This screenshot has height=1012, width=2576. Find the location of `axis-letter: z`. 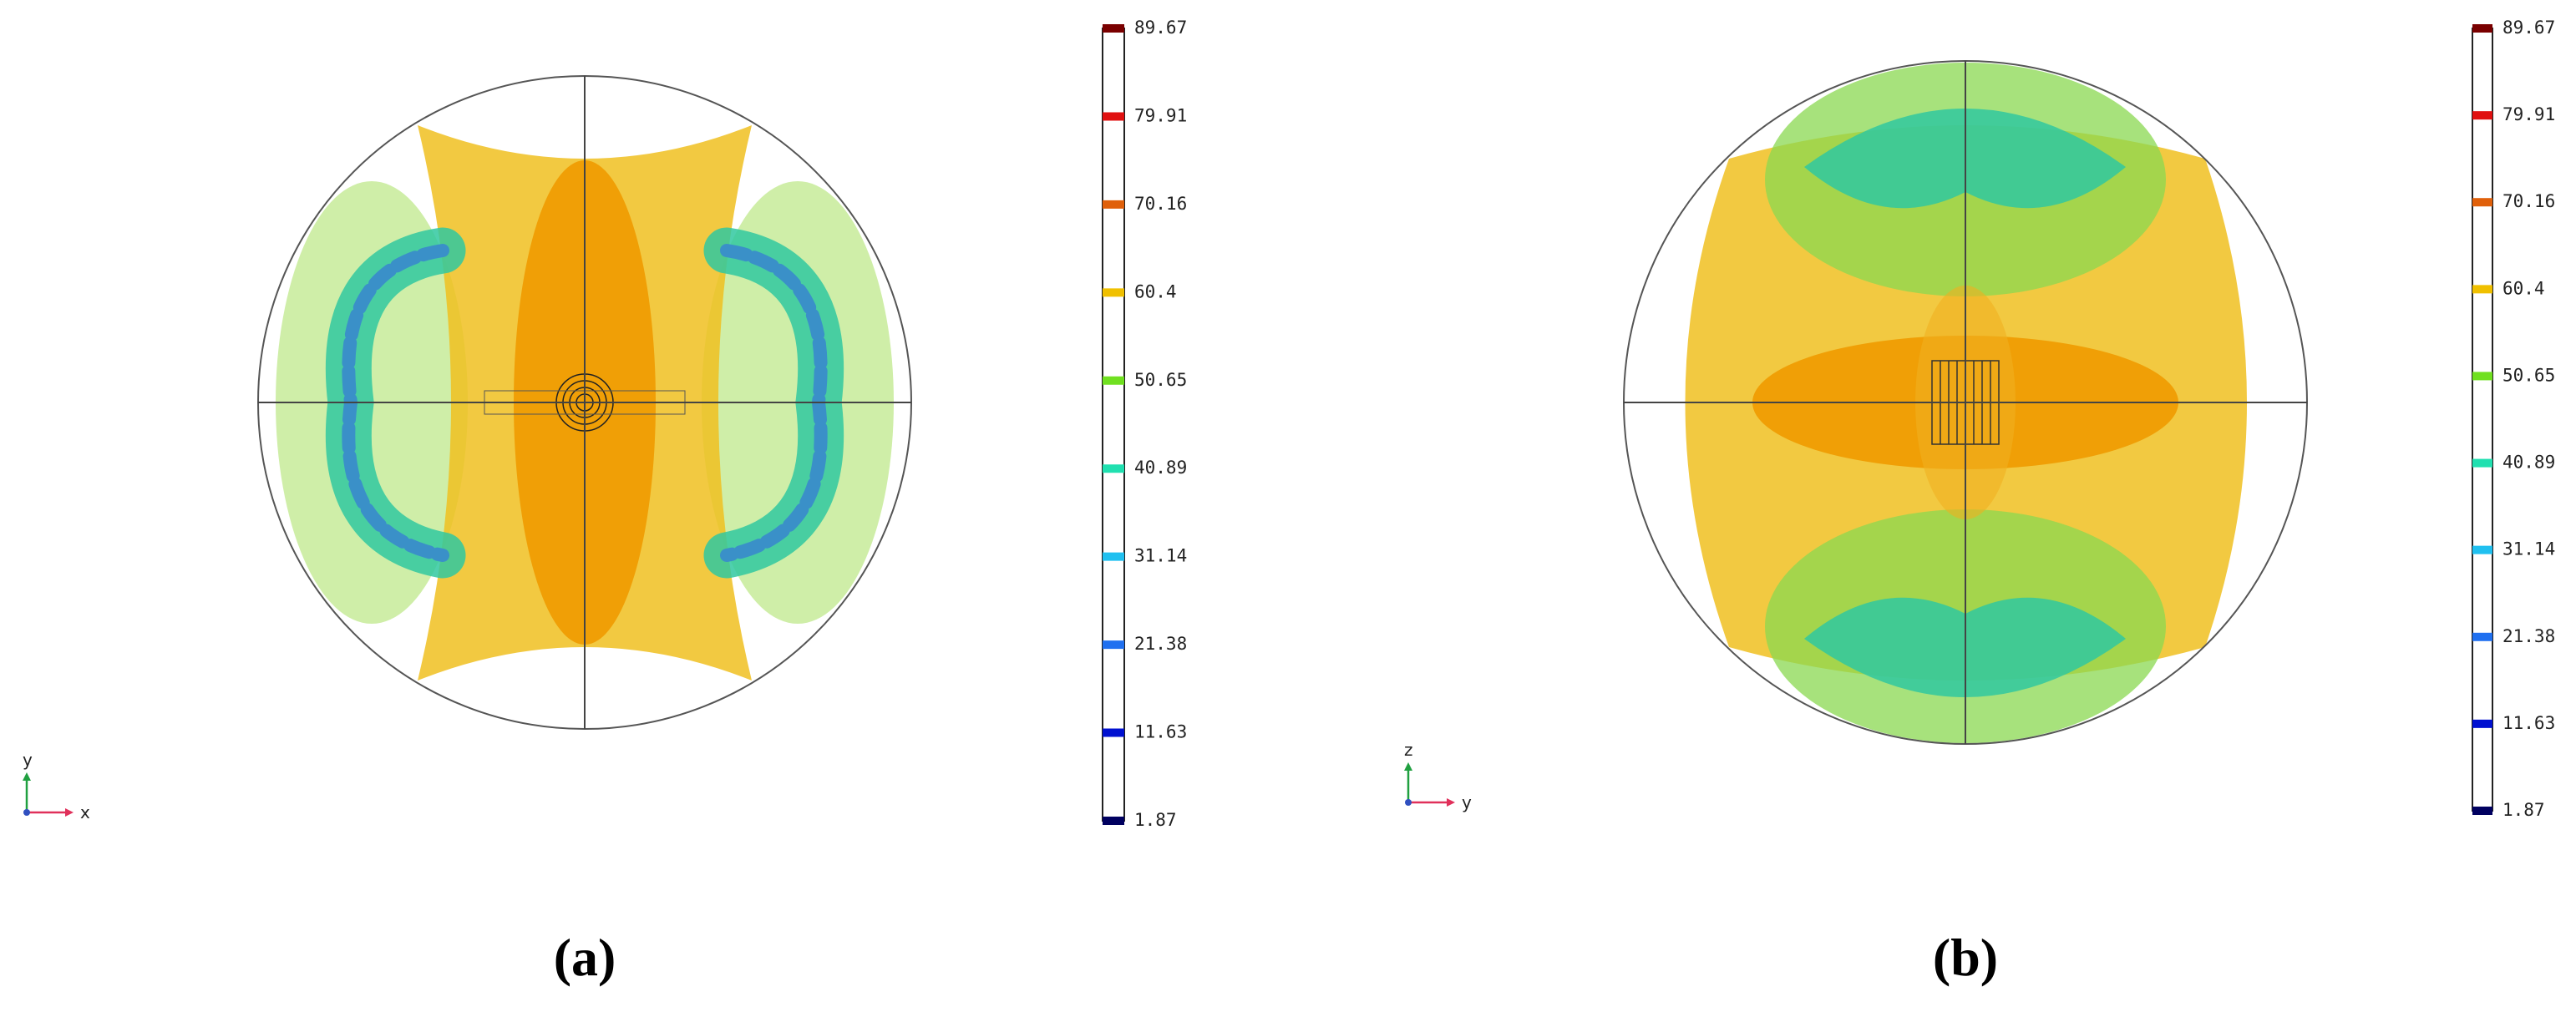

axis-letter: z is located at coordinates (1408, 750).